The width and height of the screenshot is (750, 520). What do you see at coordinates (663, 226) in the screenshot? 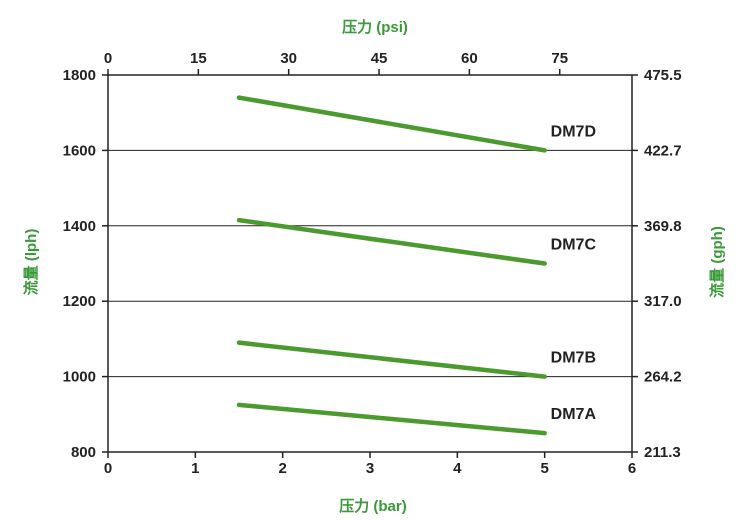
I see `y2-tick-label-3: 369.8` at bounding box center [663, 226].